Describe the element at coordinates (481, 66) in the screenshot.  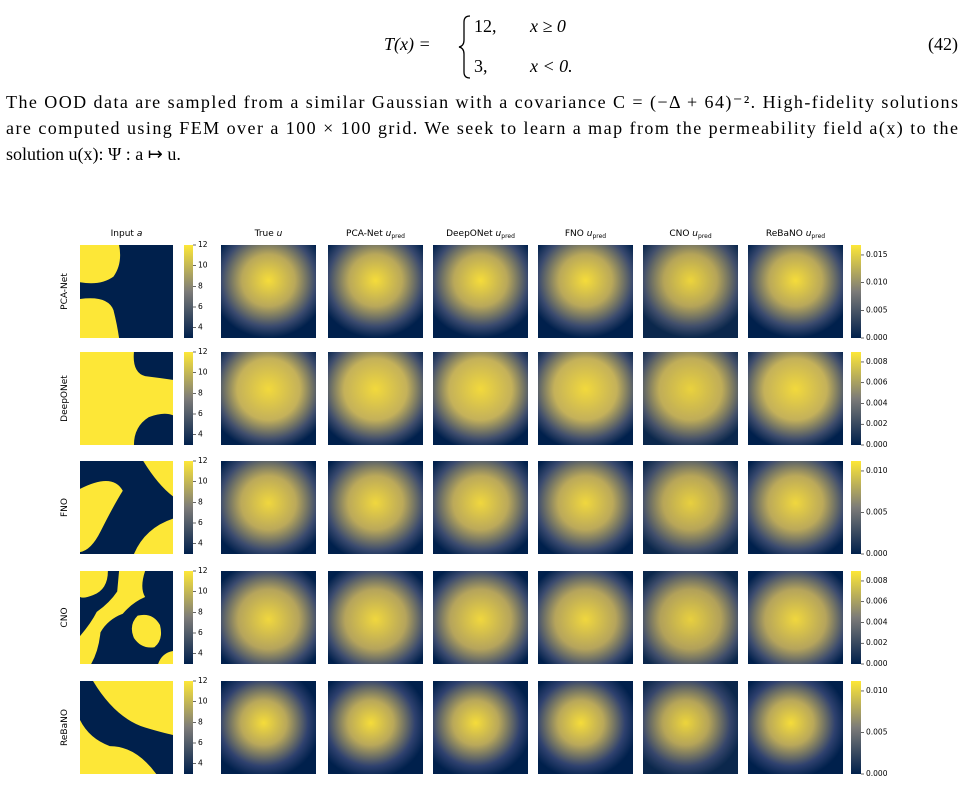
I see `case-value: 3,` at that location.